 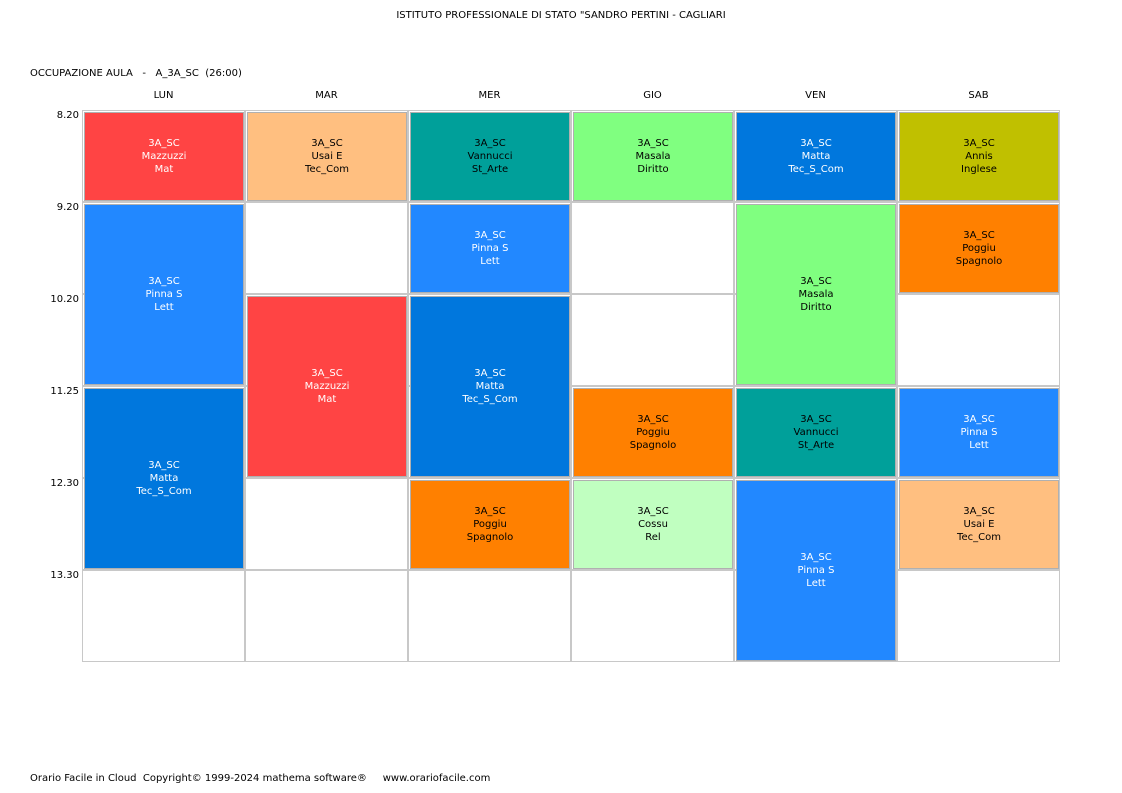 What do you see at coordinates (489, 95) in the screenshot?
I see `day-header-mer: MER` at bounding box center [489, 95].